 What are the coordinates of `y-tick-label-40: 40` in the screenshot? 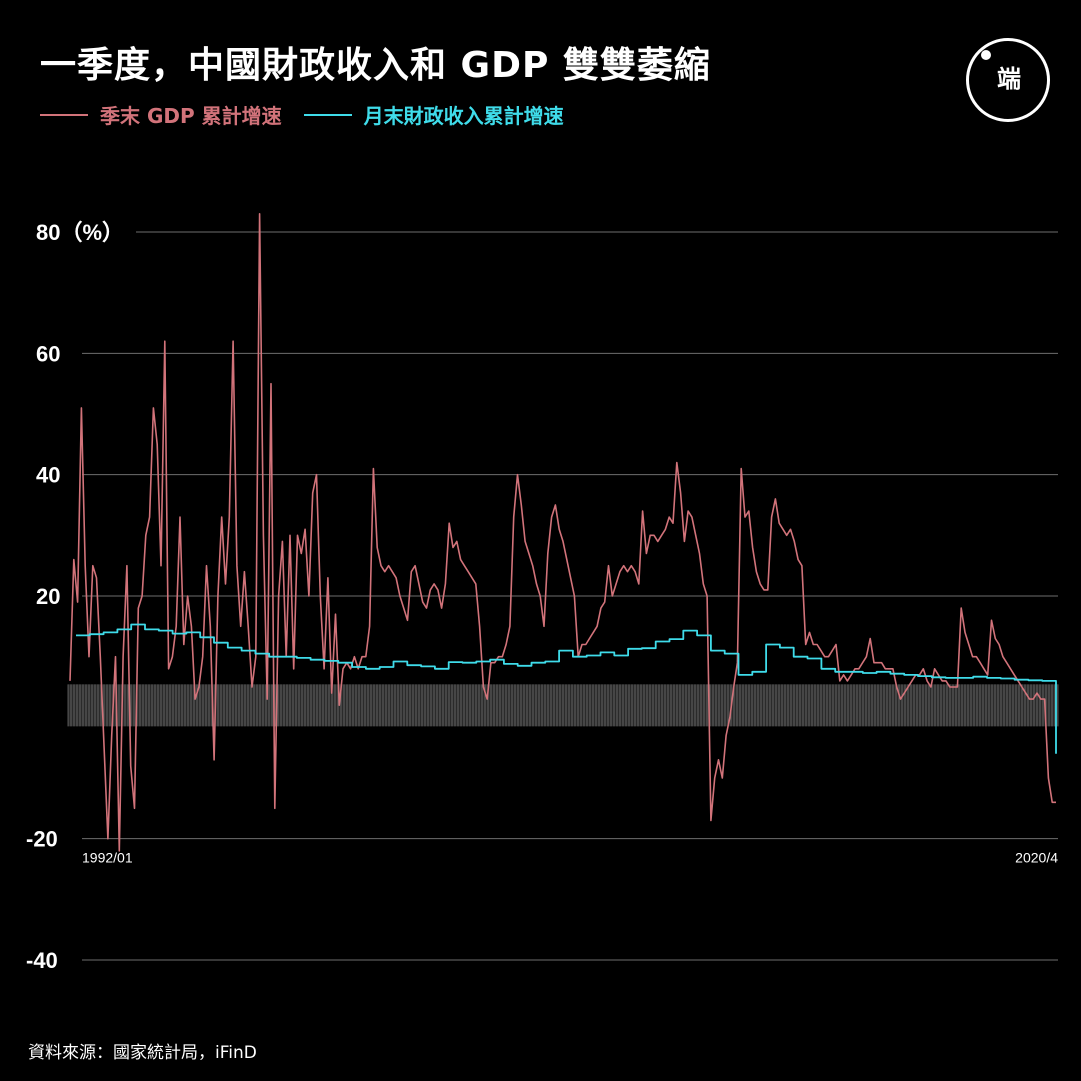 It's located at (48, 475).